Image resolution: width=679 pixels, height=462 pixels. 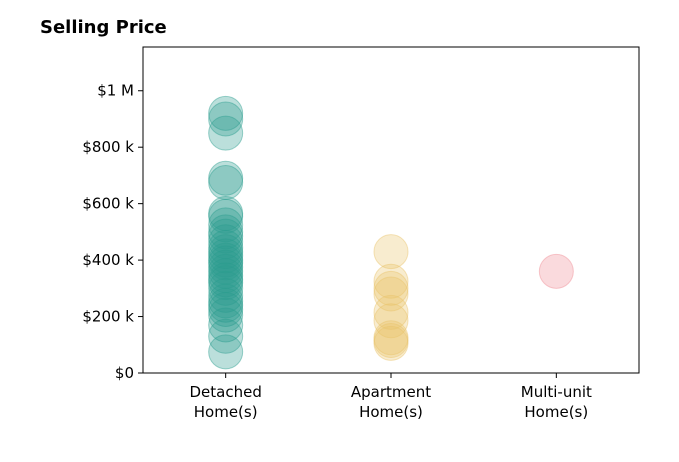 I want to click on x-tick-label-detached: Detached Home(s), so click(x=225, y=402).